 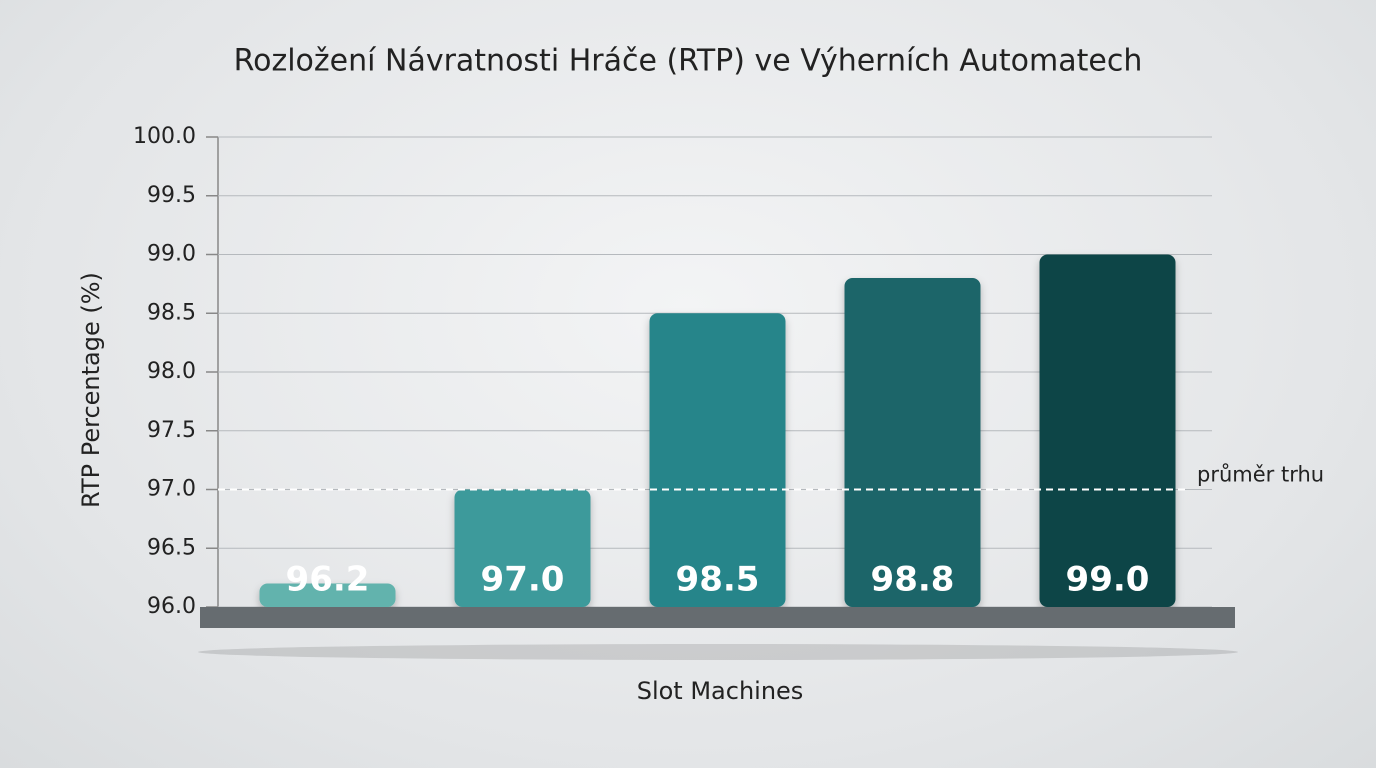 I want to click on bar-value-label: 98.8, so click(x=913, y=580).